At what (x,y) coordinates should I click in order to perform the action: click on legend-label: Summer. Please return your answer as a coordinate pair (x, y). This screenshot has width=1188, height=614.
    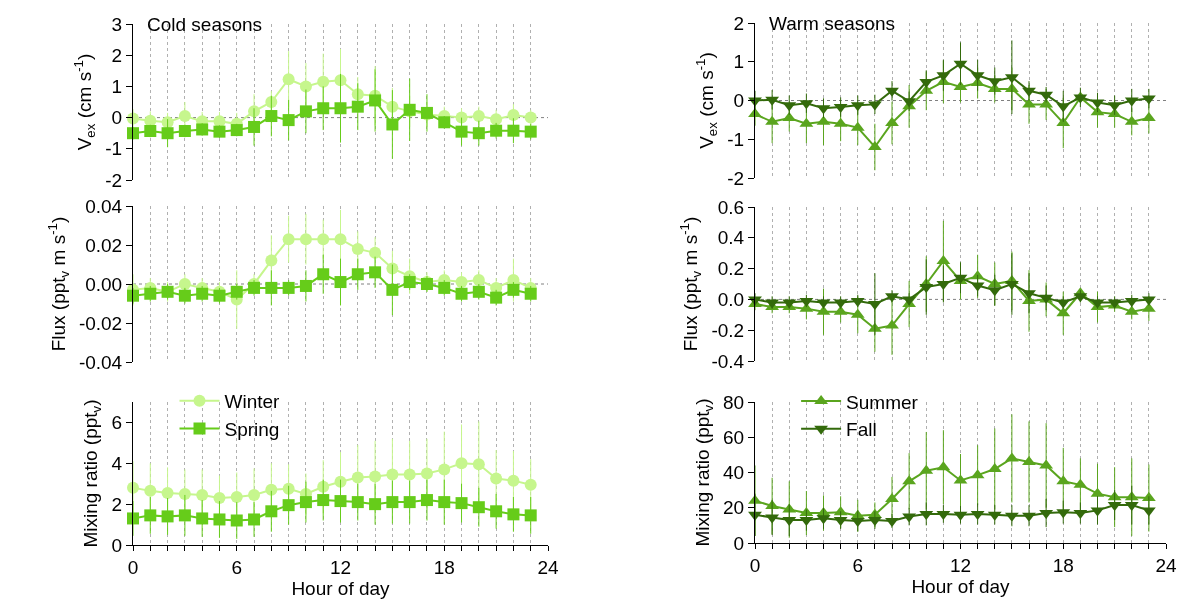
    Looking at the image, I should click on (882, 402).